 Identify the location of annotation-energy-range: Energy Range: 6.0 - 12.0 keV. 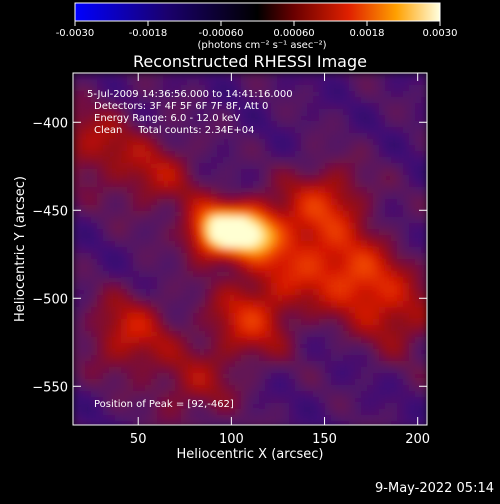
(167, 118).